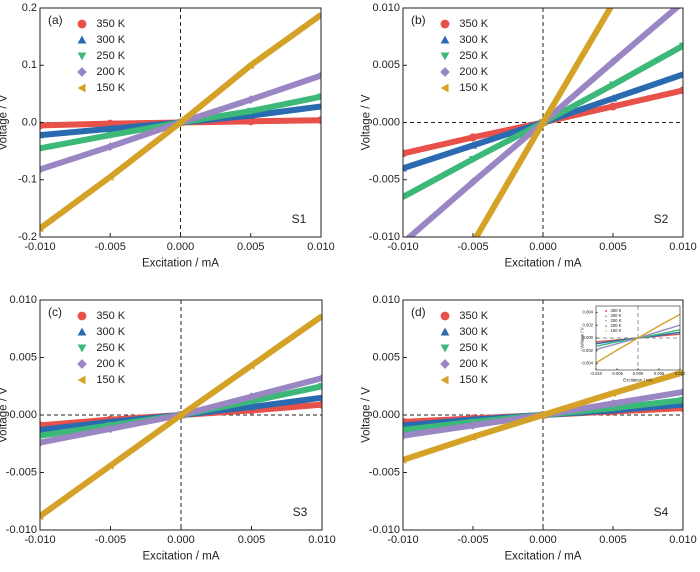 The height and width of the screenshot is (572, 700). I want to click on y-tick-label: -0.004, so click(587, 363).